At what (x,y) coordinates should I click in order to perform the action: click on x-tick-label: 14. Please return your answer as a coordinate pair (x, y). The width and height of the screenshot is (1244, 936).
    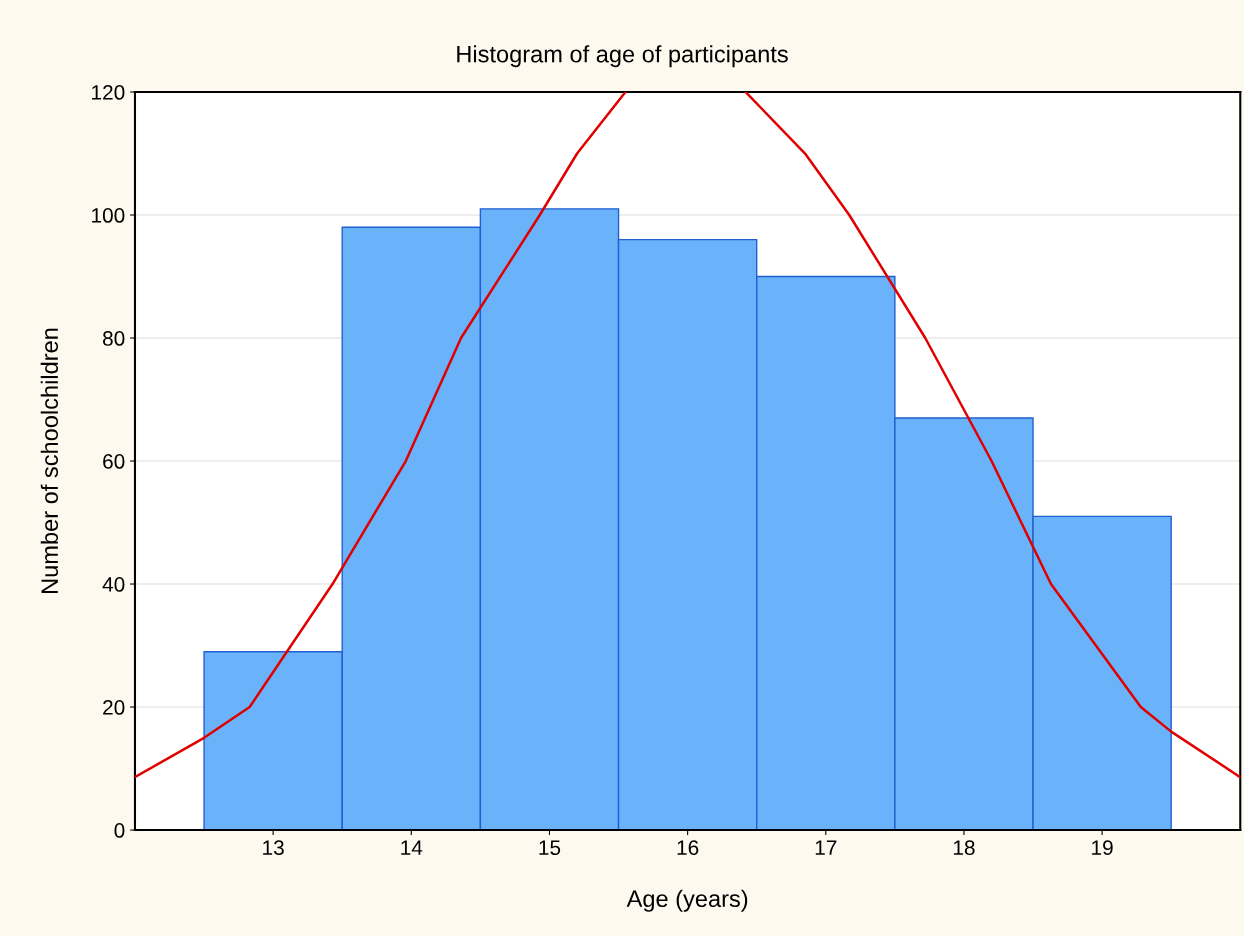
    Looking at the image, I should click on (412, 847).